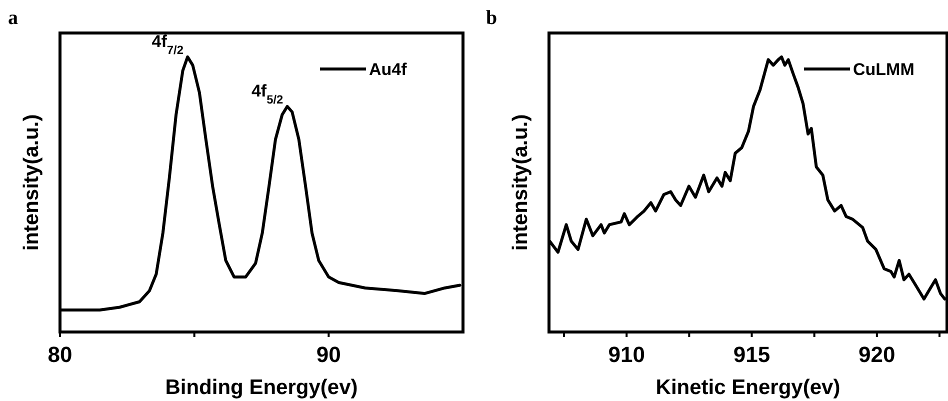  Describe the element at coordinates (492, 18) in the screenshot. I see `chart-title: b` at that location.